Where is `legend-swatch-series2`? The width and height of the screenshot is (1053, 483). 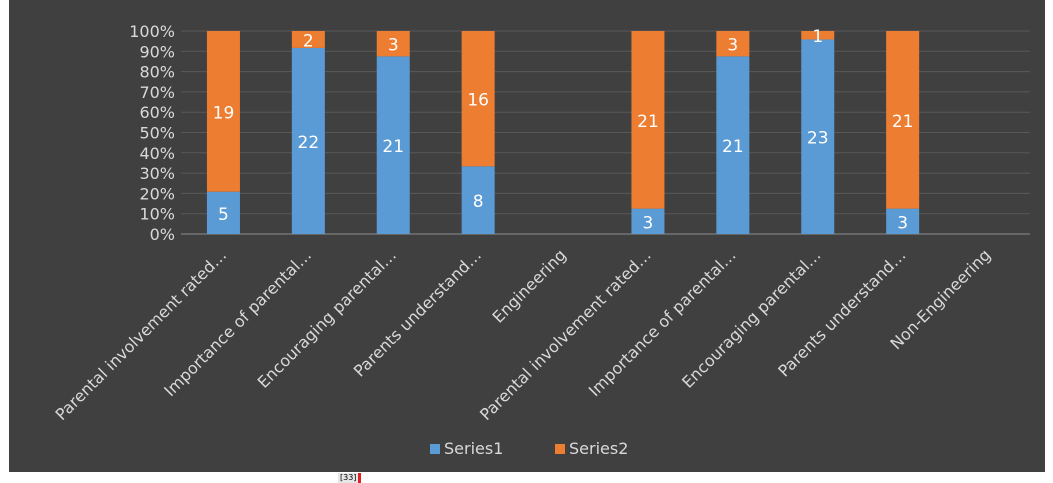
legend-swatch-series2 is located at coordinates (560, 449).